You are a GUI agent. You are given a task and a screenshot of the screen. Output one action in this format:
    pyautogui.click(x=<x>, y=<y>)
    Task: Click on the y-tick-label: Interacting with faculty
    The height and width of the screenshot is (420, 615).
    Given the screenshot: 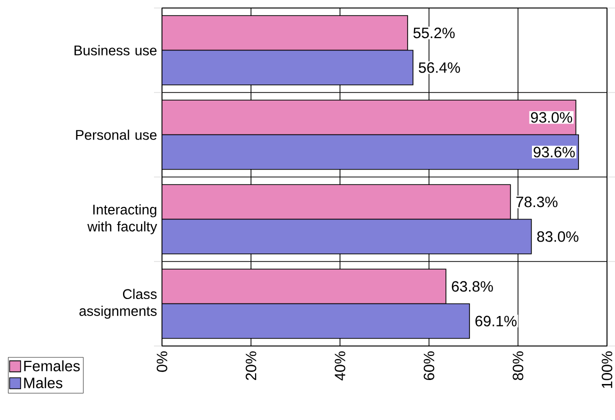 What is the action you would take?
    pyautogui.click(x=122, y=219)
    